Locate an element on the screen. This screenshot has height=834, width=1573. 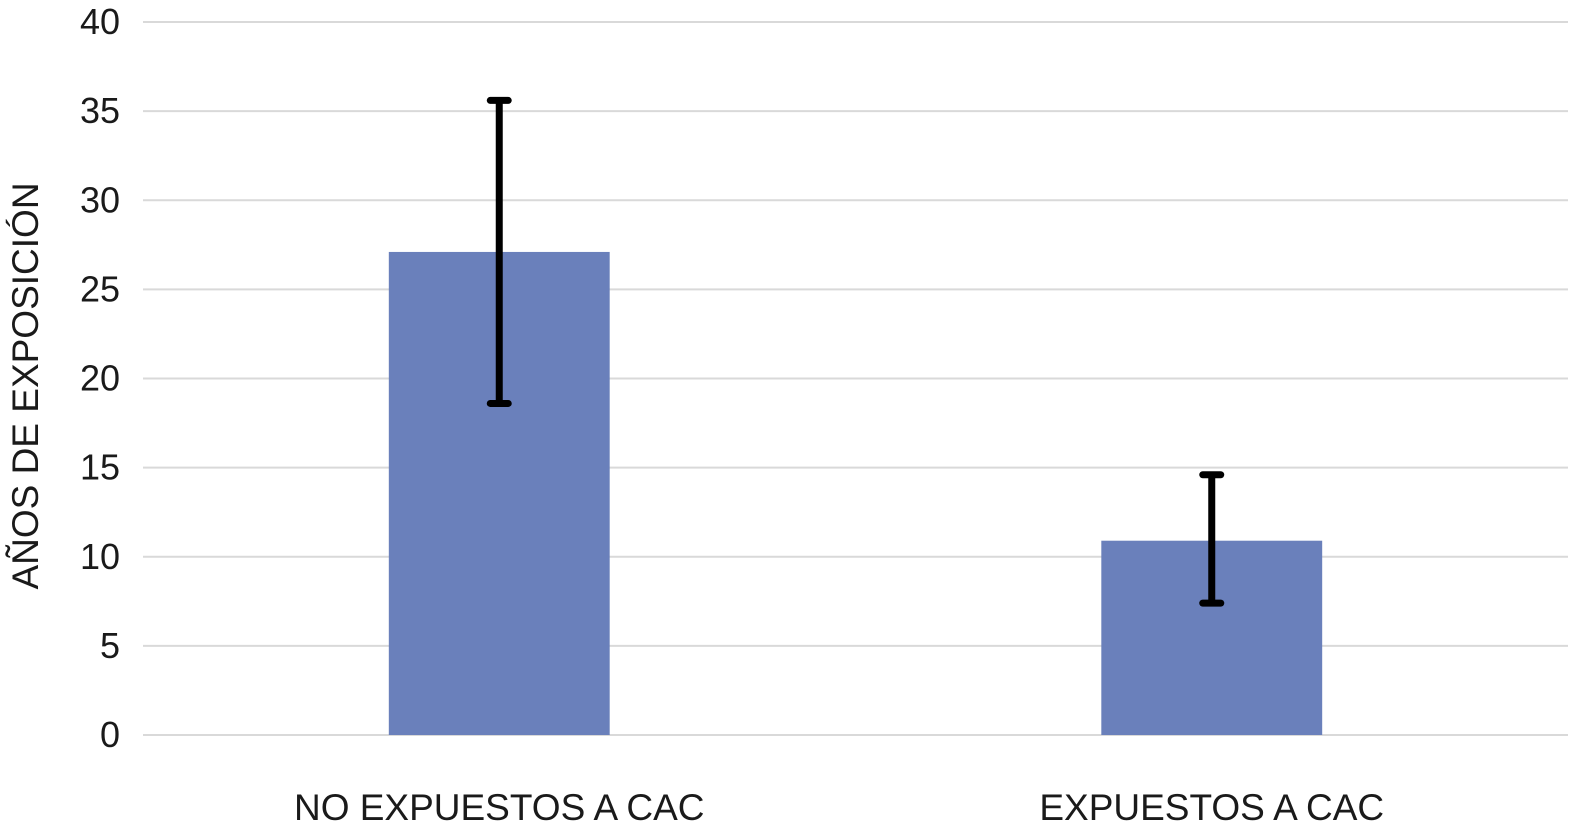
y-tick-label: 0 is located at coordinates (110, 734).